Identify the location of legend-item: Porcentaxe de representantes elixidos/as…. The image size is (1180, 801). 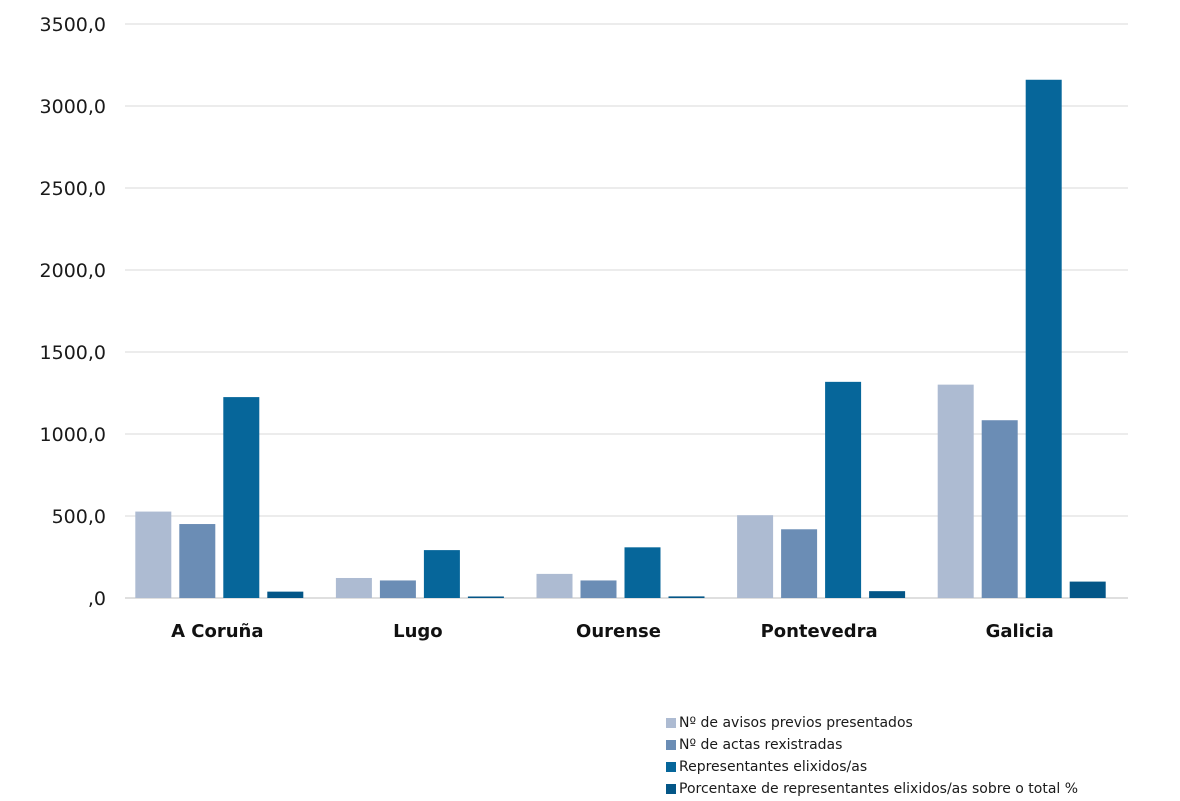
(872, 789).